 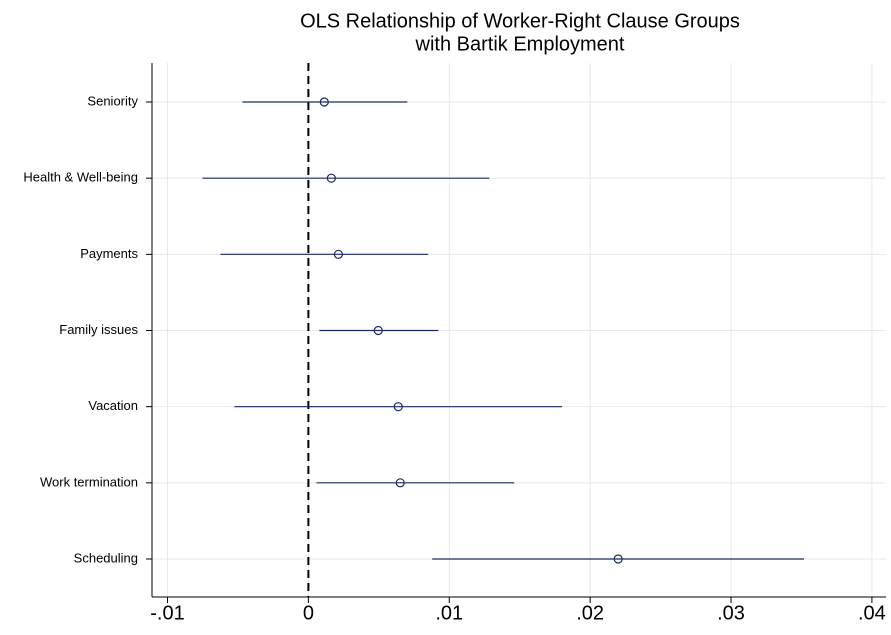 I want to click on chart-title: with Bartik Employment, so click(x=520, y=44).